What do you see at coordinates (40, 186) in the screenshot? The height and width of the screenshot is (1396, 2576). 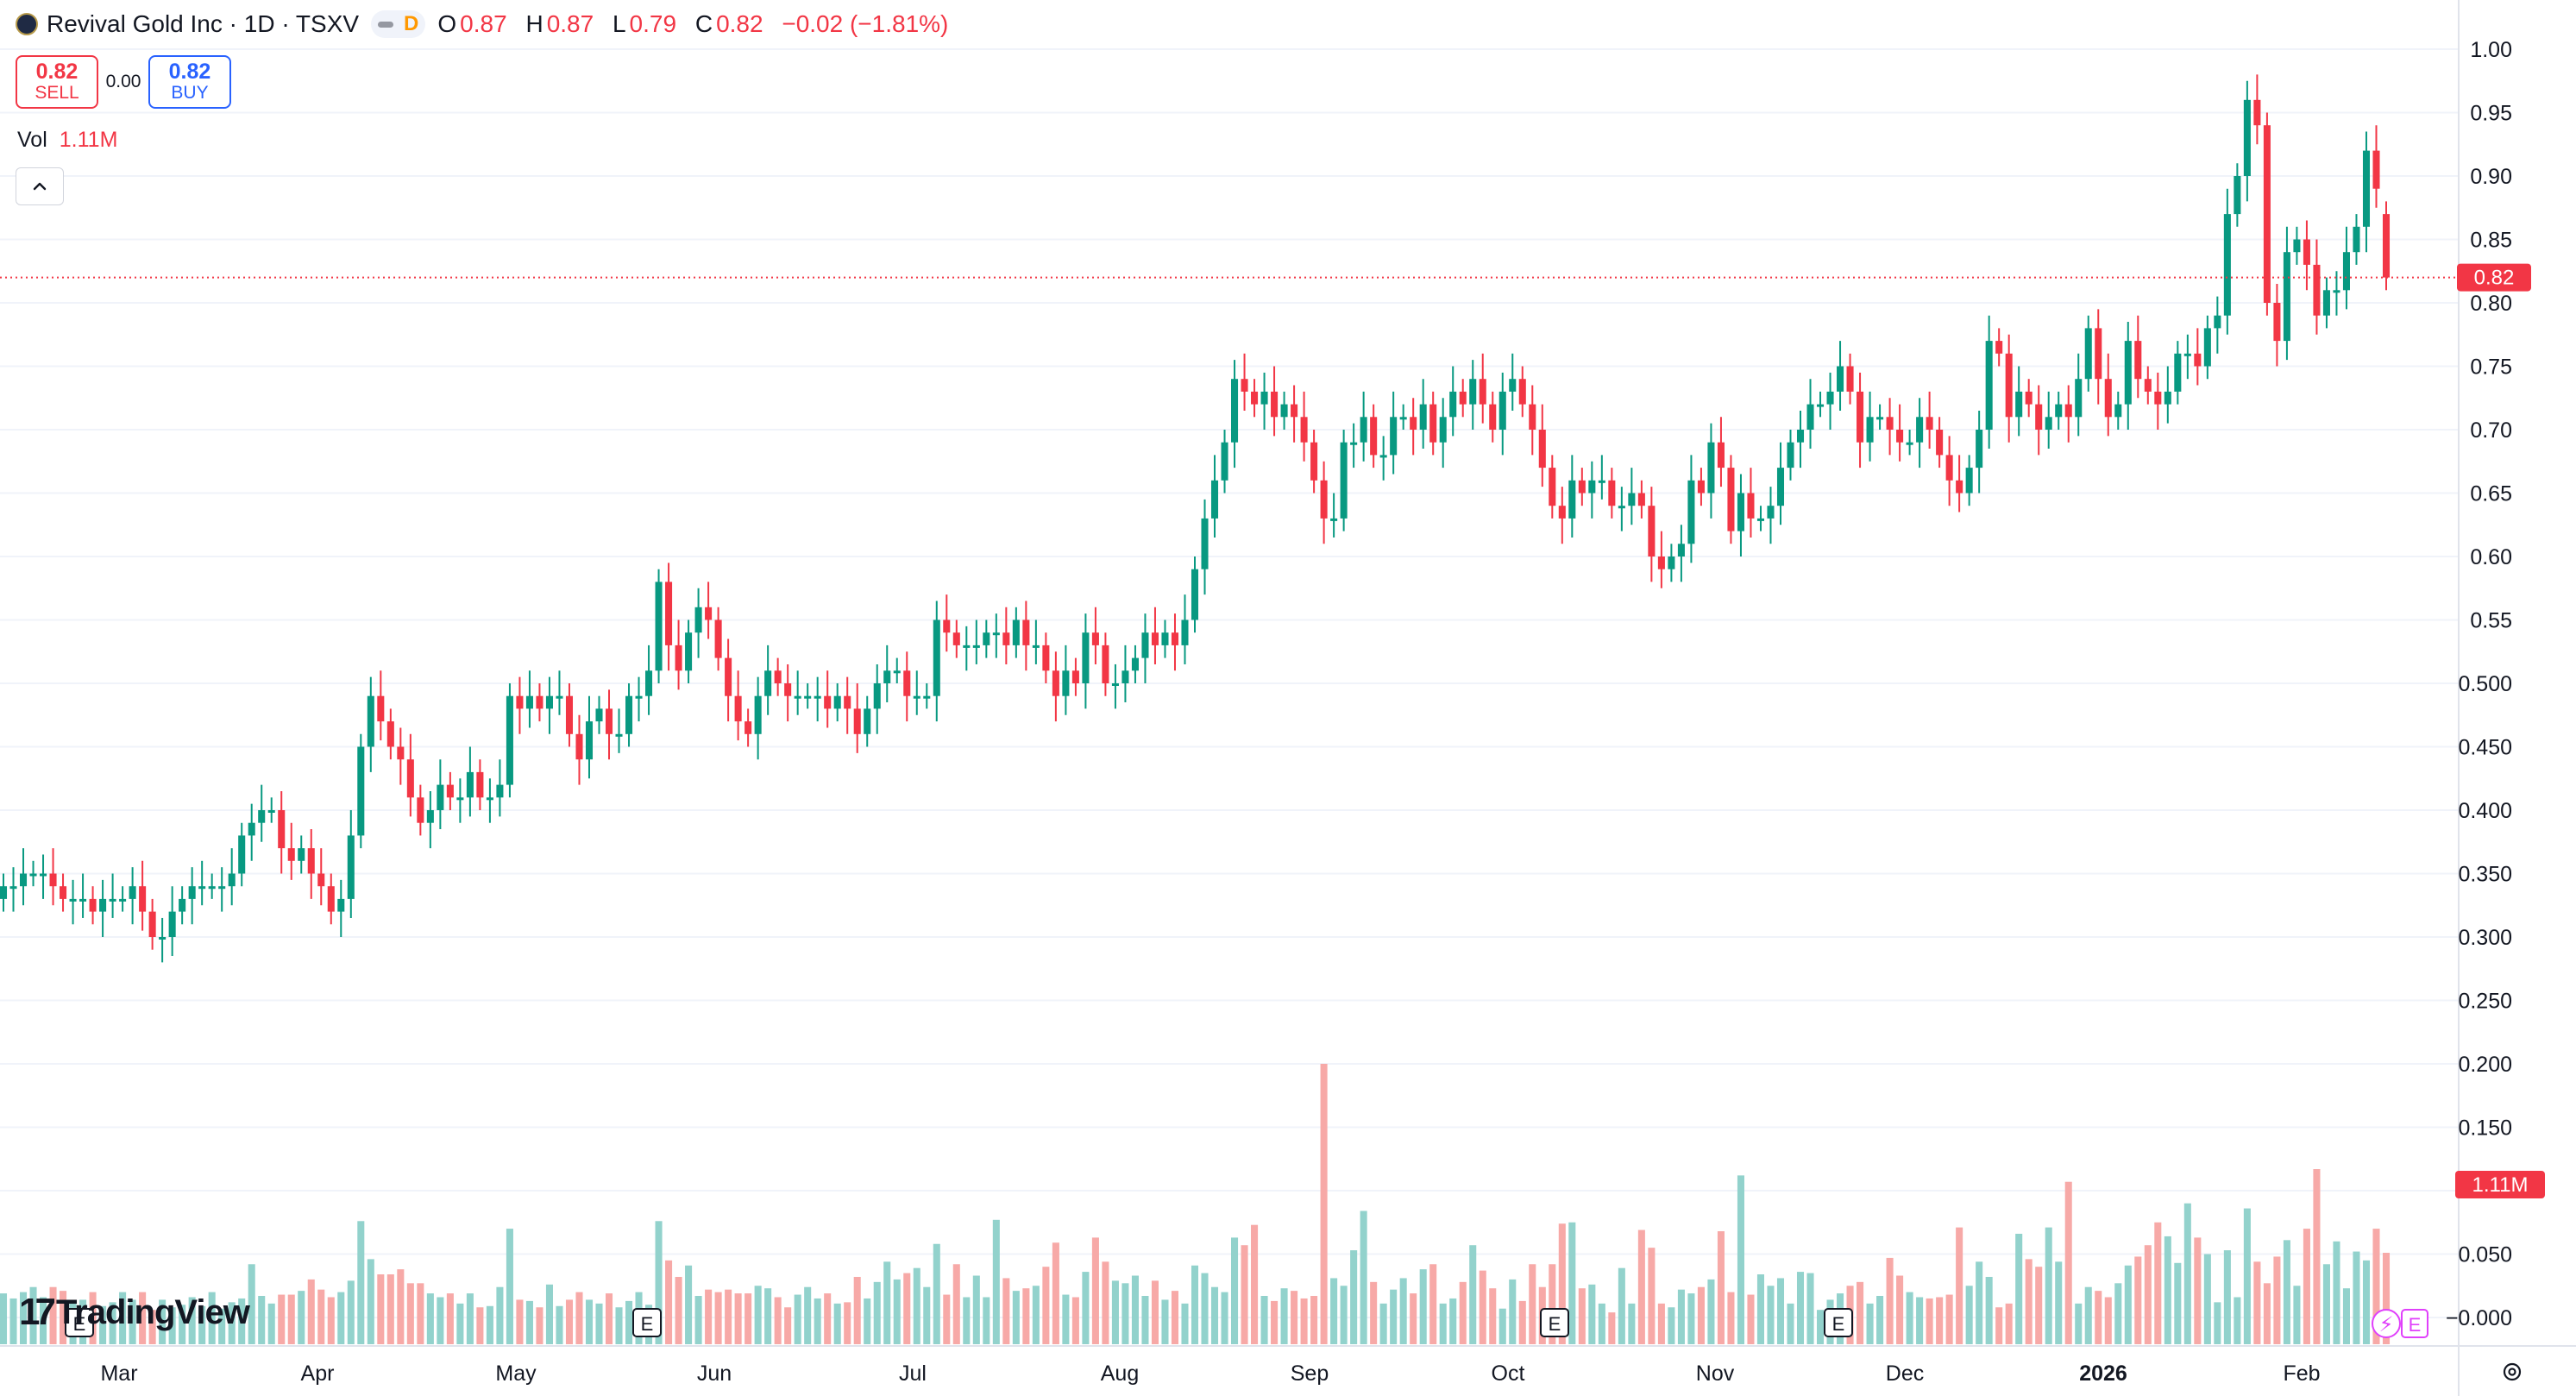 I see `collapse-legend-button` at bounding box center [40, 186].